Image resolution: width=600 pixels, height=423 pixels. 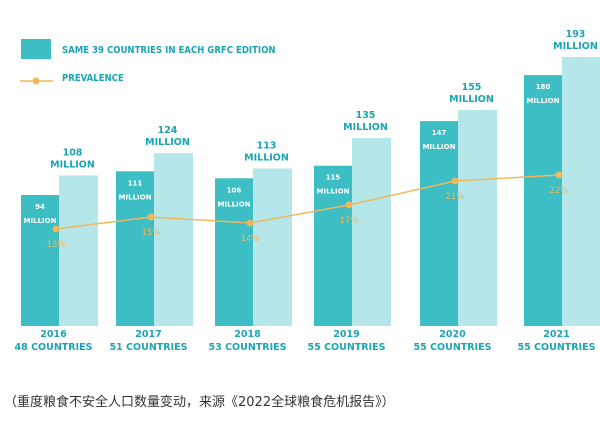 What do you see at coordinates (559, 191) in the screenshot?
I see `prevalence-label-2021: 22%` at bounding box center [559, 191].